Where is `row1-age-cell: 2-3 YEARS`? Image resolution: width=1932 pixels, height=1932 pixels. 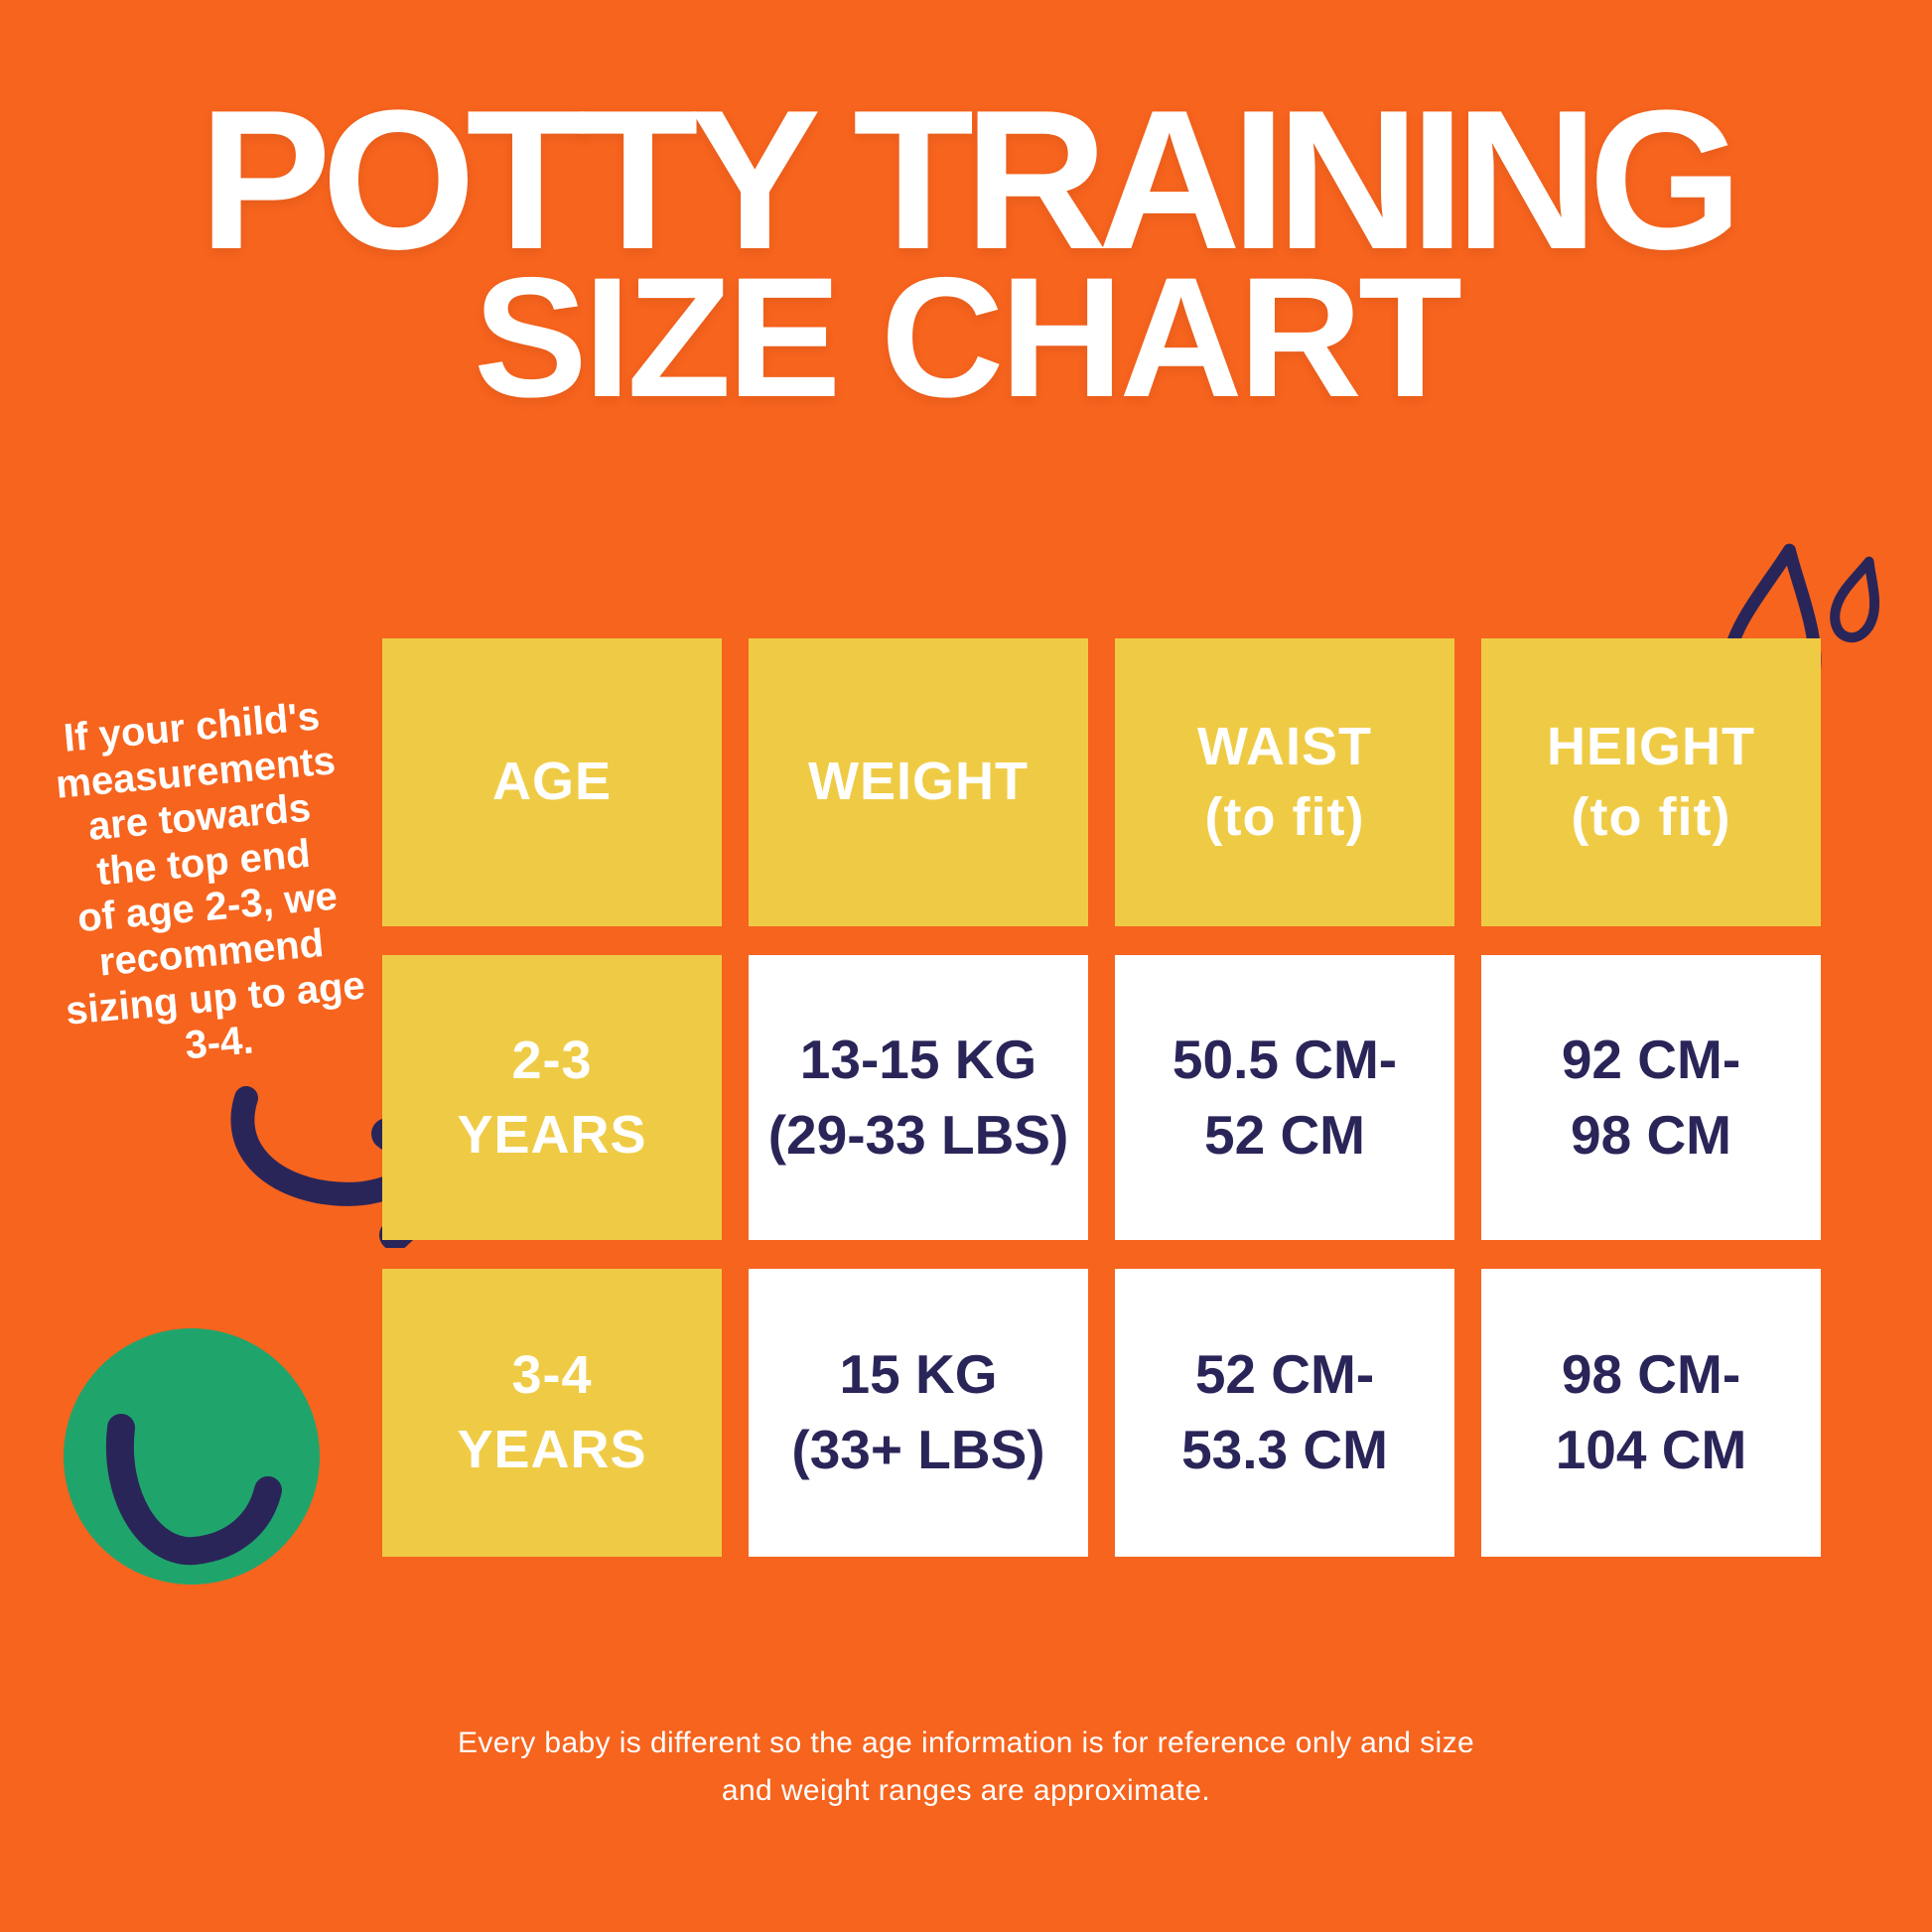 row1-age-cell: 2-3 YEARS is located at coordinates (552, 1098).